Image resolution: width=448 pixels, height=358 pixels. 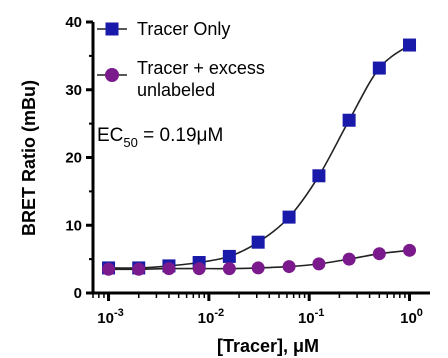 I want to click on ec50-annotation: EC50 = 0.19μM, so click(x=160, y=137).